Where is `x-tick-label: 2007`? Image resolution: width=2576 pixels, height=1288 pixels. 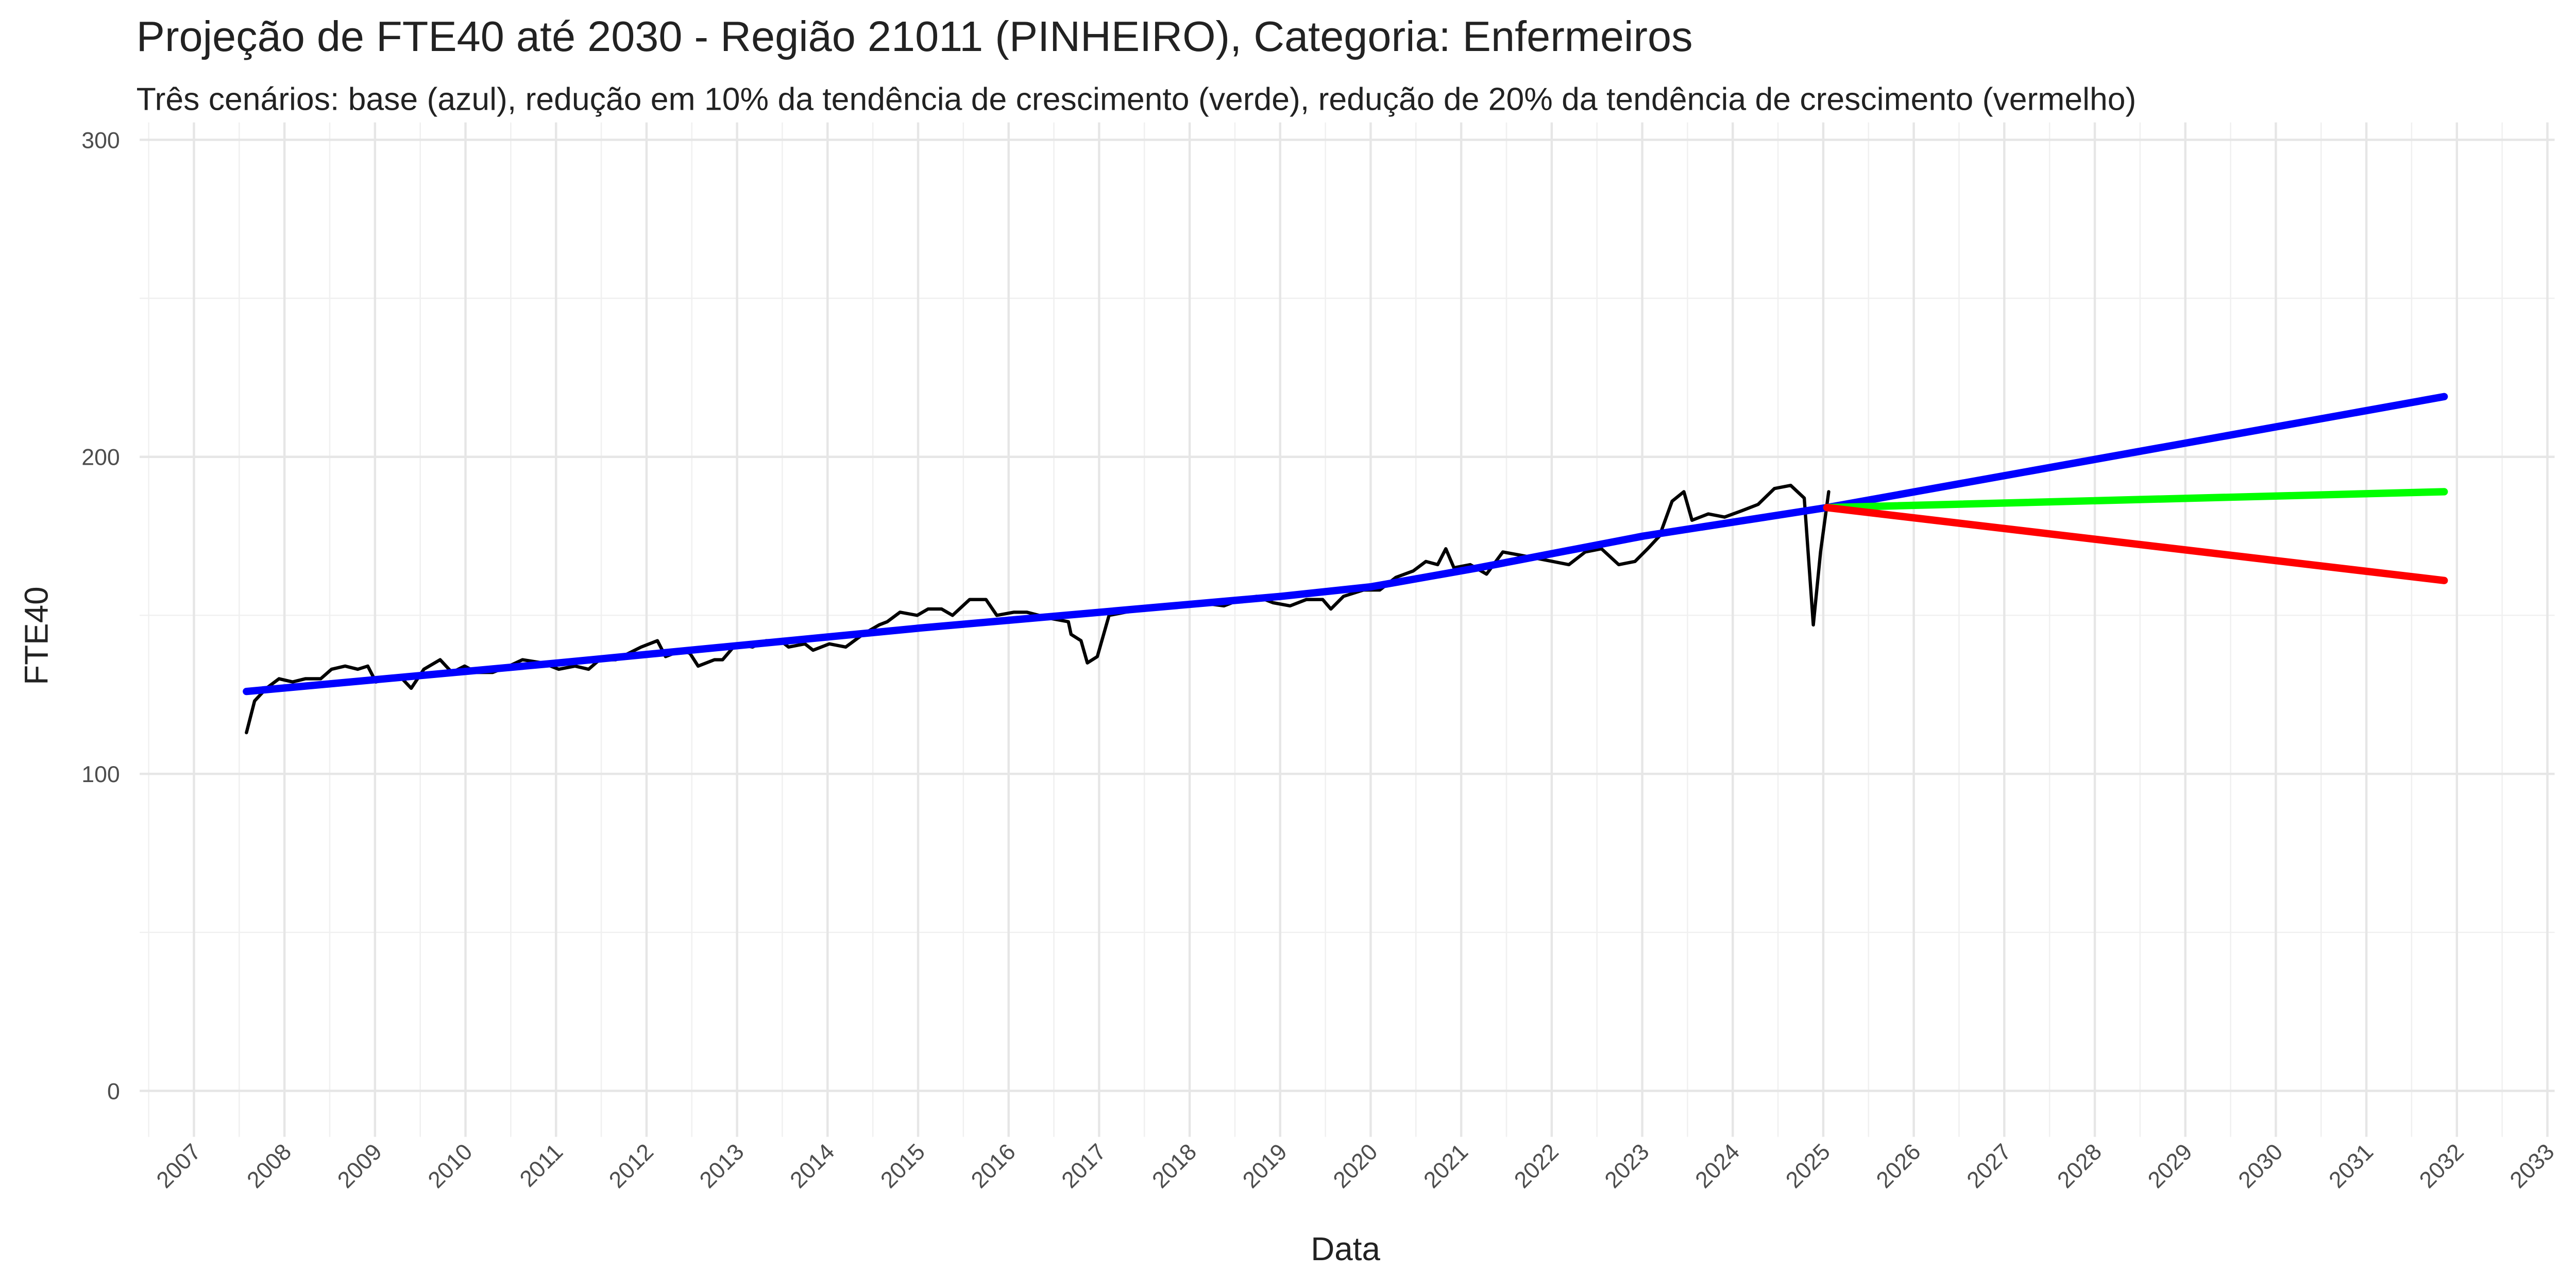
x-tick-label: 2007 is located at coordinates (179, 1166).